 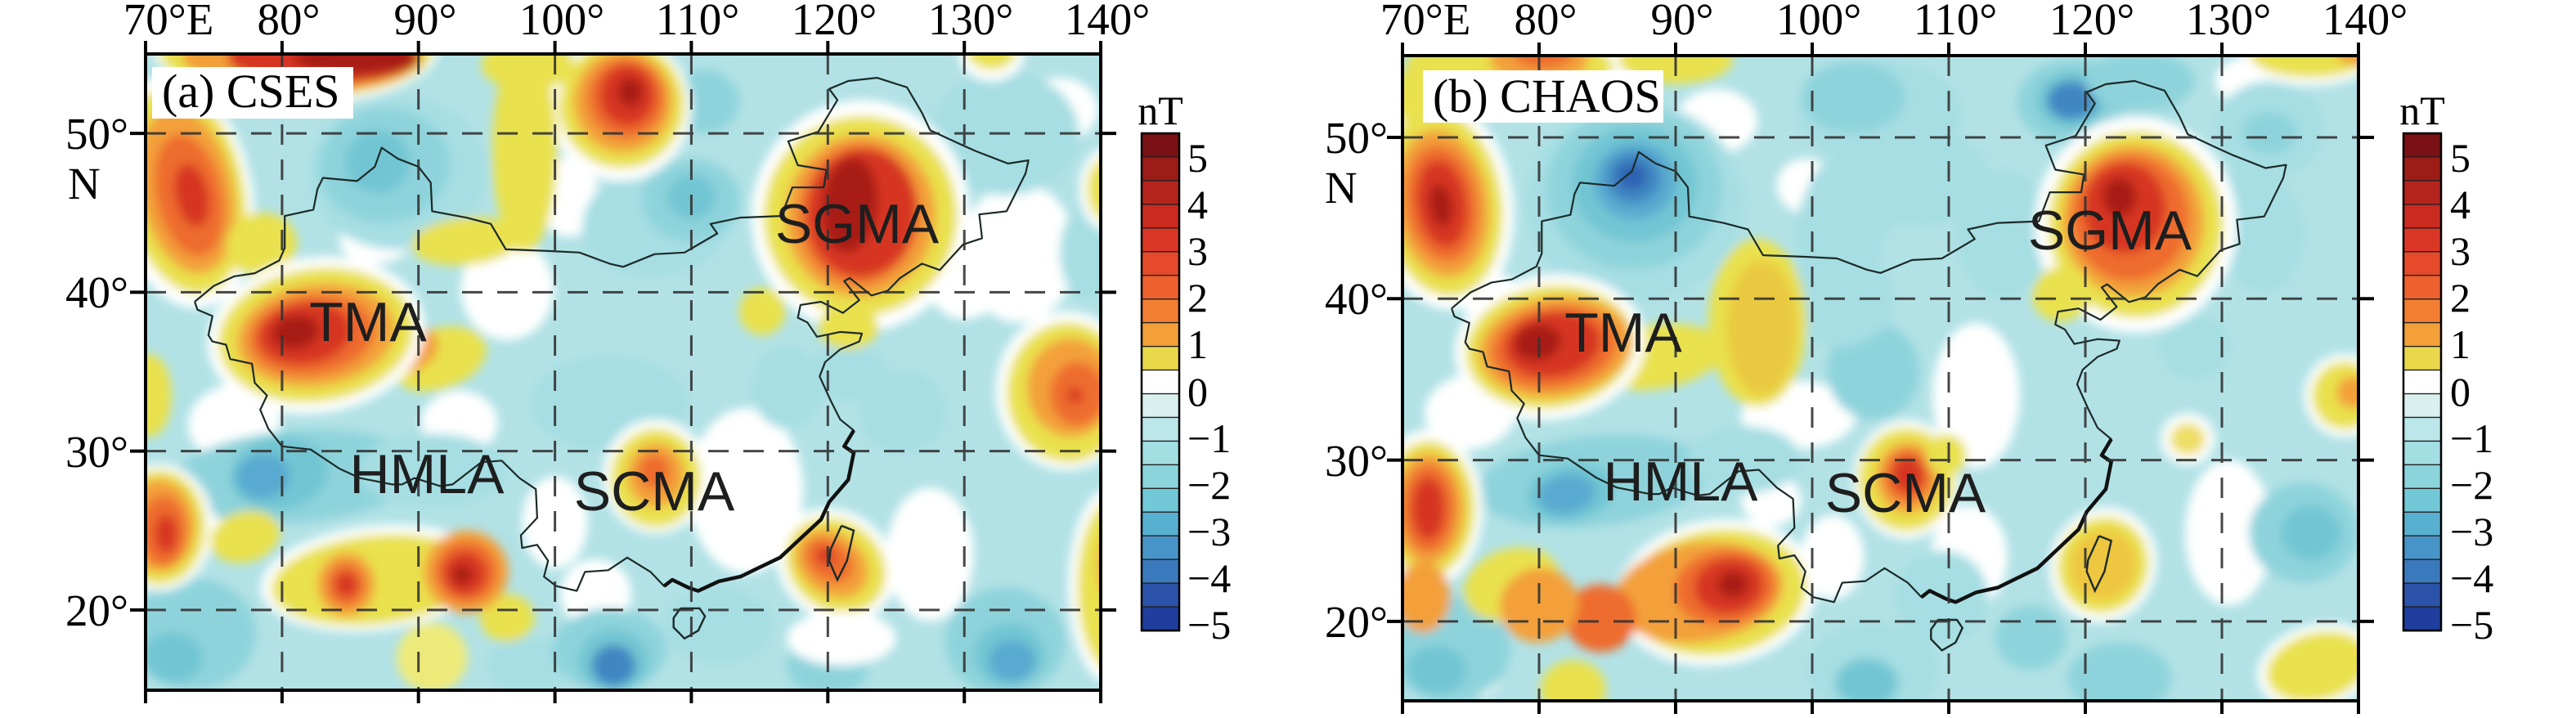 I want to click on svg-text: (a) CSES, so click(x=251, y=91).